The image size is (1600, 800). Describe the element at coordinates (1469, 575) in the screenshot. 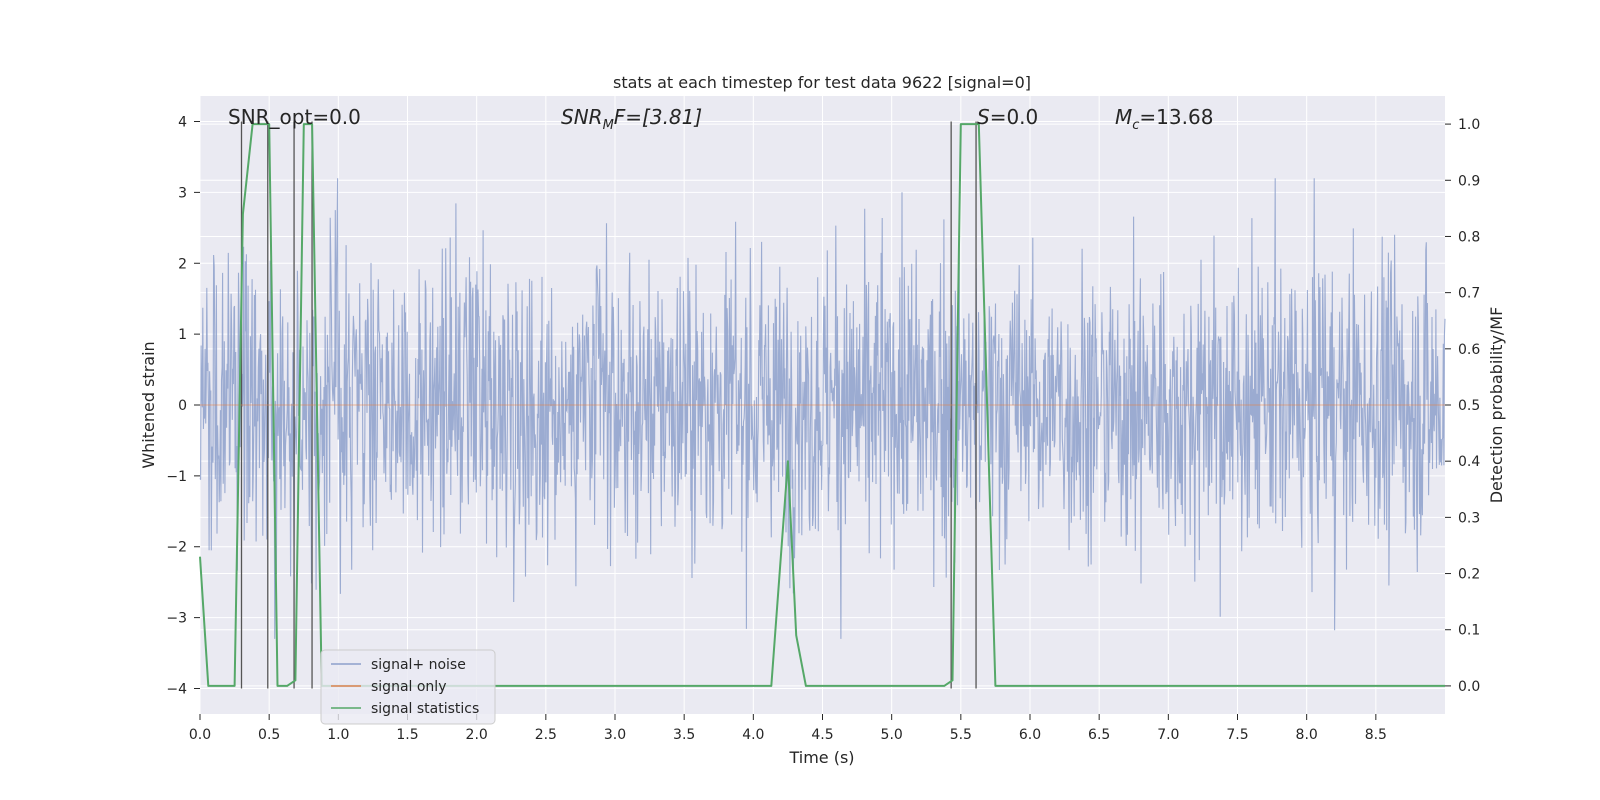

I see `y-right-tick-label-8: 0.2` at that location.